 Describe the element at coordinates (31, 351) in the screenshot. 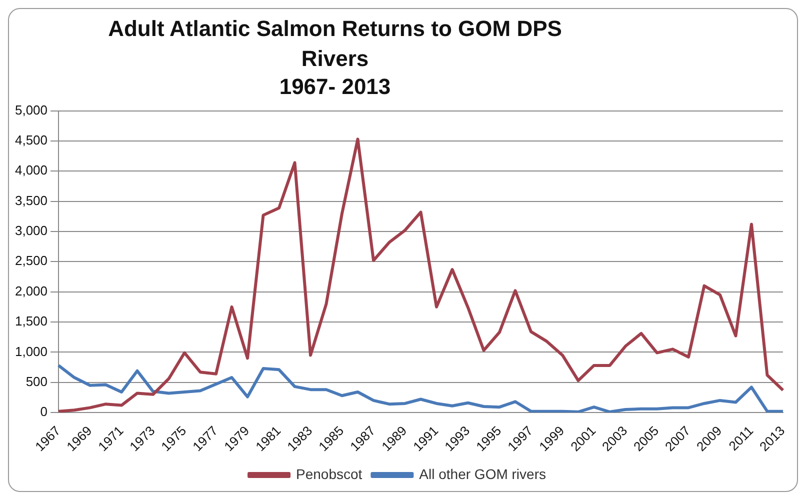

I see `y-tick-label: 1,000` at that location.